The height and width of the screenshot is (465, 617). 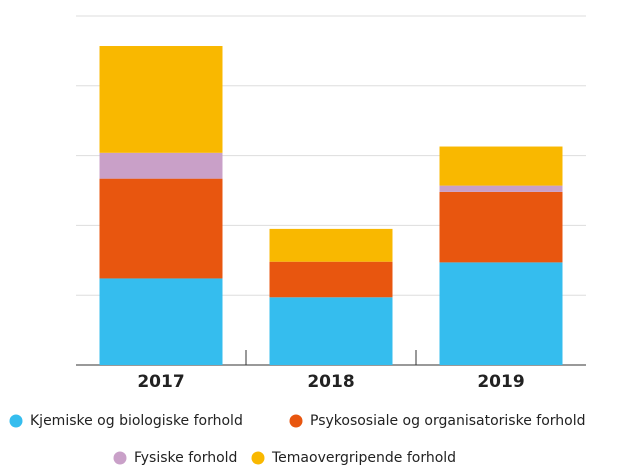 I want to click on x-tick-label: 2019, so click(x=500, y=382).